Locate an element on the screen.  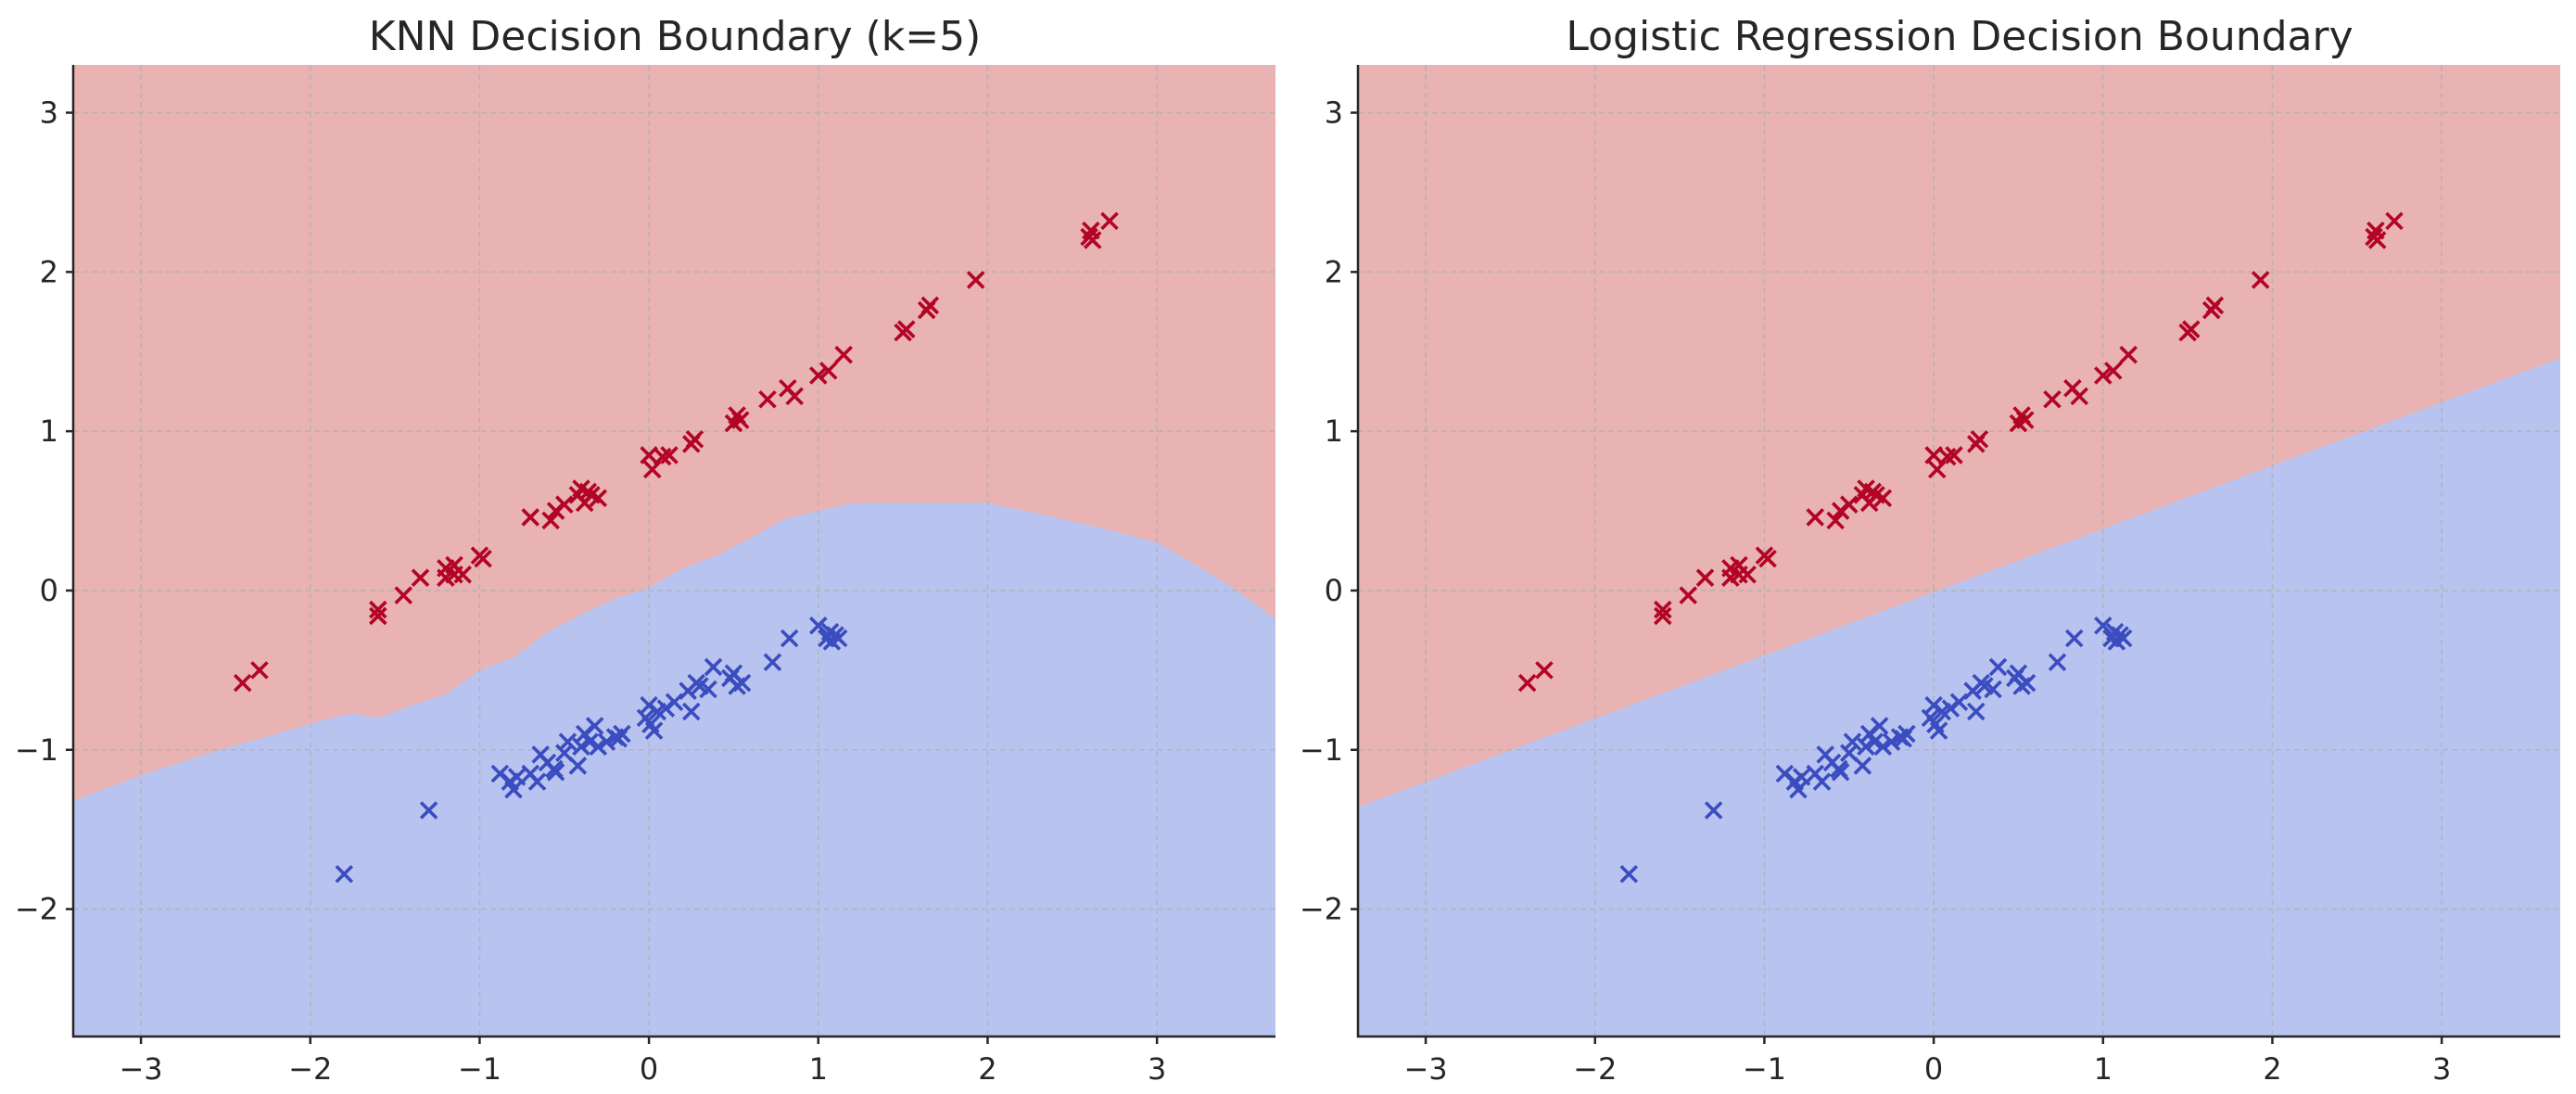
logreg-xtick-label: −2 is located at coordinates (1595, 1069).